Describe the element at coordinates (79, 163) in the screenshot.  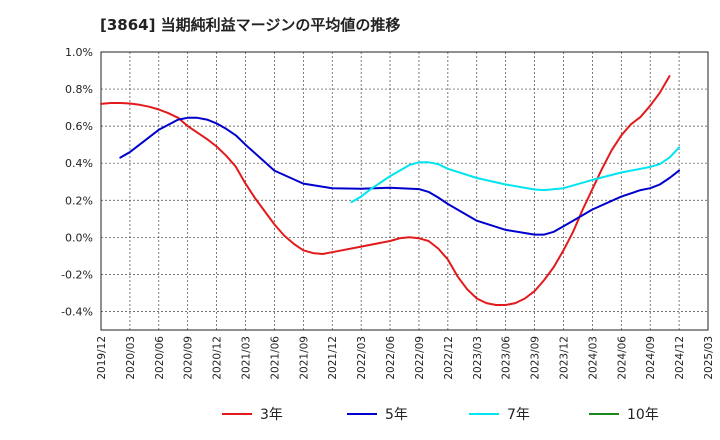
I see `y-tick-label: 0.4%` at that location.